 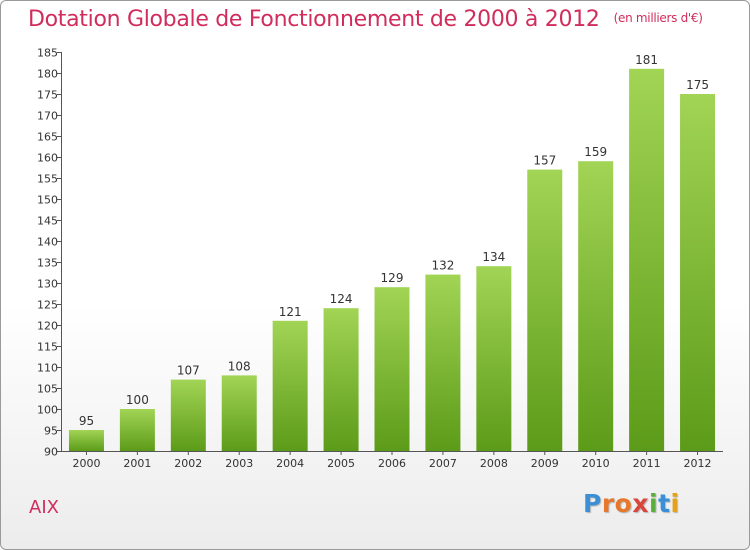 I want to click on x-tick-label-2008: 2008, so click(x=494, y=463).